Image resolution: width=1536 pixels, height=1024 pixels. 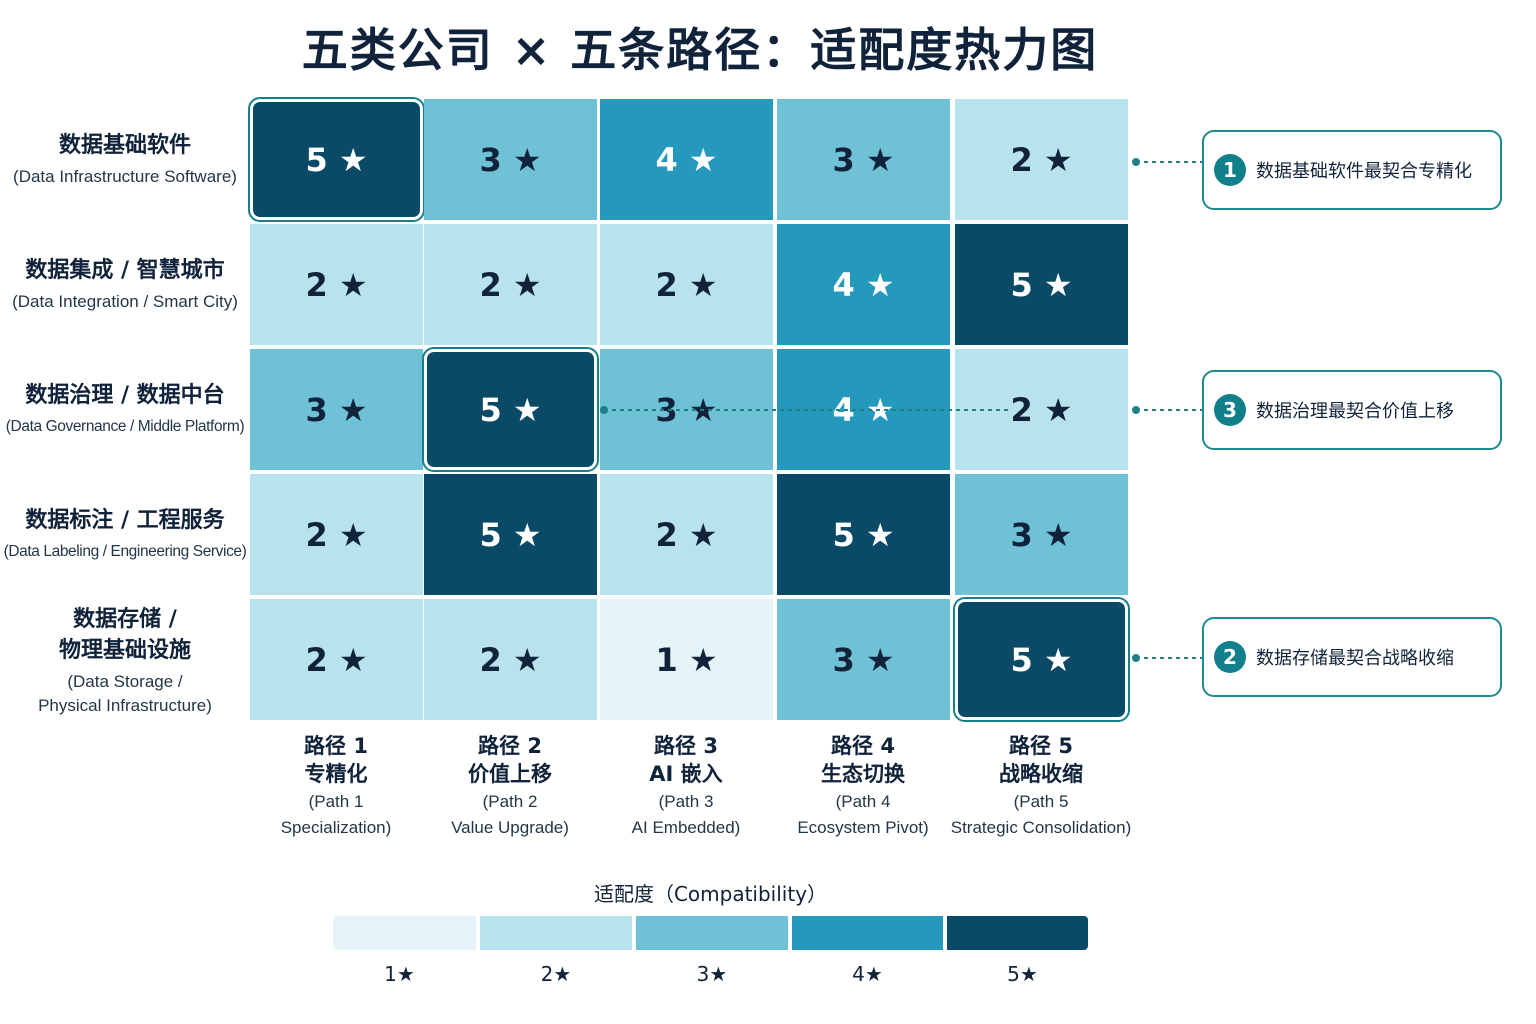 I want to click on column-label: 路径 4 生态切换 (Path 4 Ecosystem Pivot), so click(x=863, y=786).